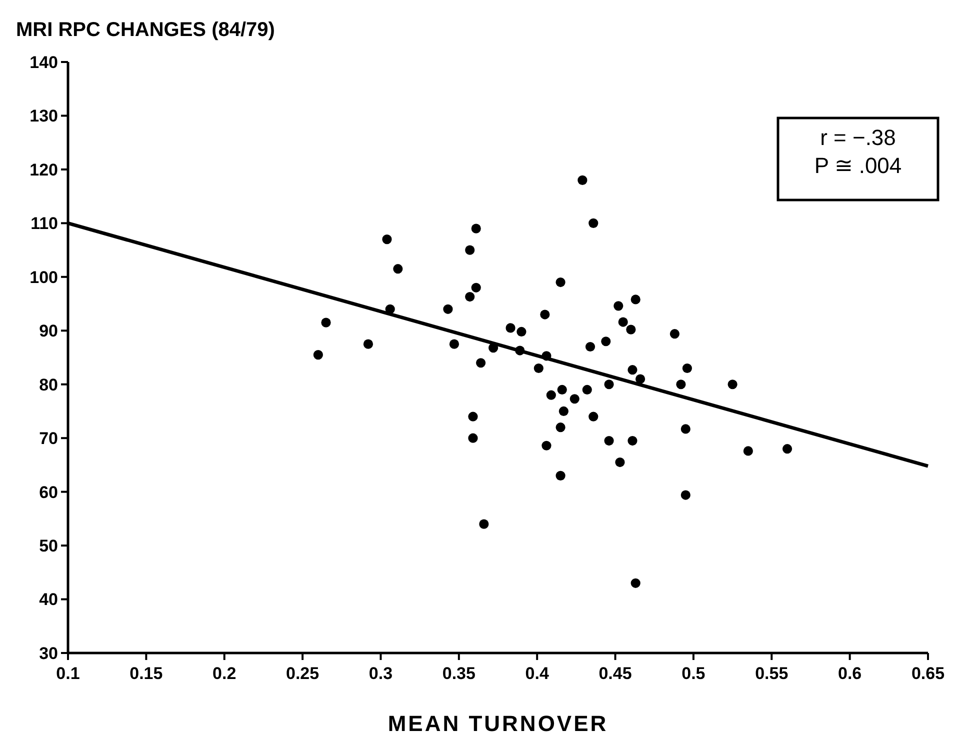  Describe the element at coordinates (48, 653) in the screenshot. I see `y-tick-label: 30` at that location.